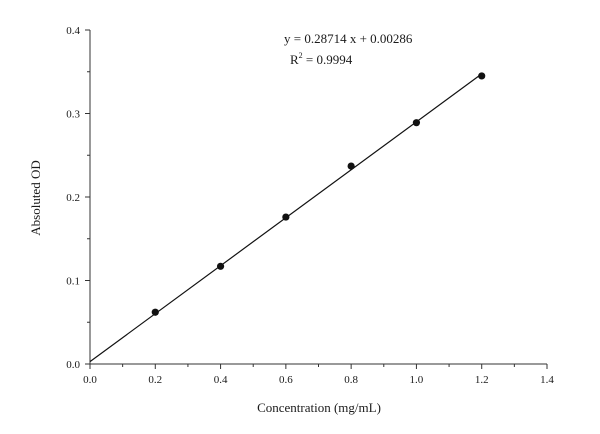  What do you see at coordinates (482, 380) in the screenshot?
I see `x-tick-label: 1.2` at bounding box center [482, 380].